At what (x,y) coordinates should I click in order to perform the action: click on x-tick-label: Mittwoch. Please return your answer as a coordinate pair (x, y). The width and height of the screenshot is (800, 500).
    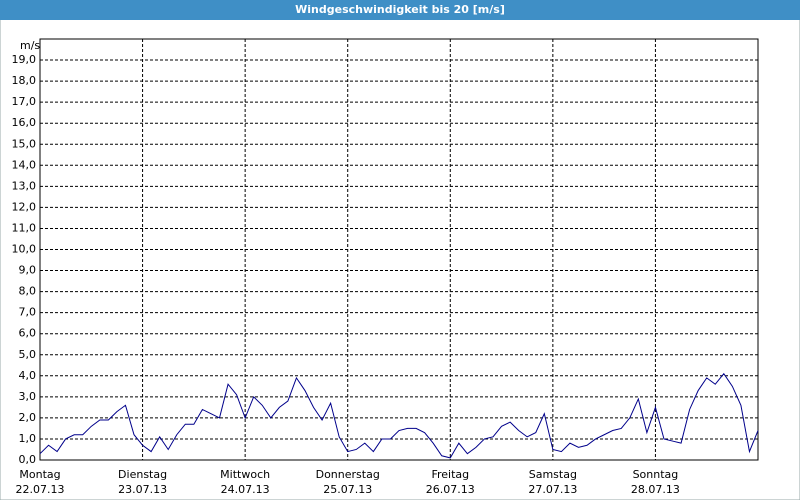
    Looking at the image, I should click on (245, 474).